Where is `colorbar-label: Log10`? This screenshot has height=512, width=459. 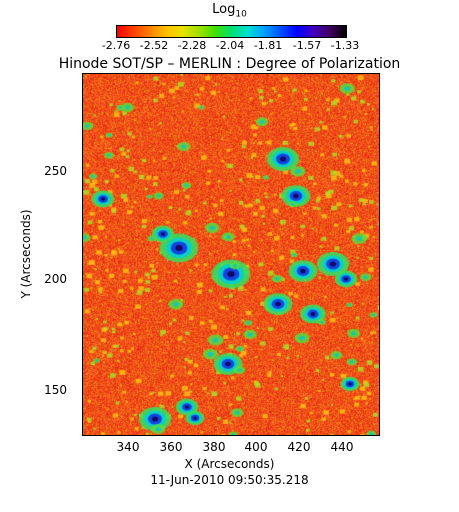
colorbar-label: Log10 is located at coordinates (229, 11).